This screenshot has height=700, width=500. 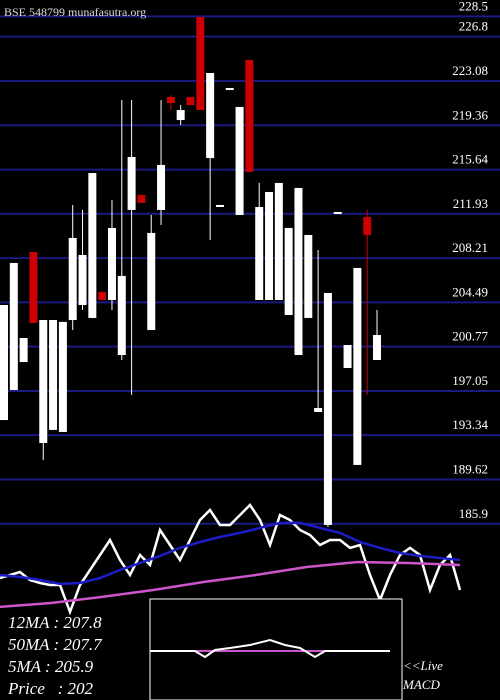 I want to click on y-tick-label: 197.05, so click(x=470, y=380).